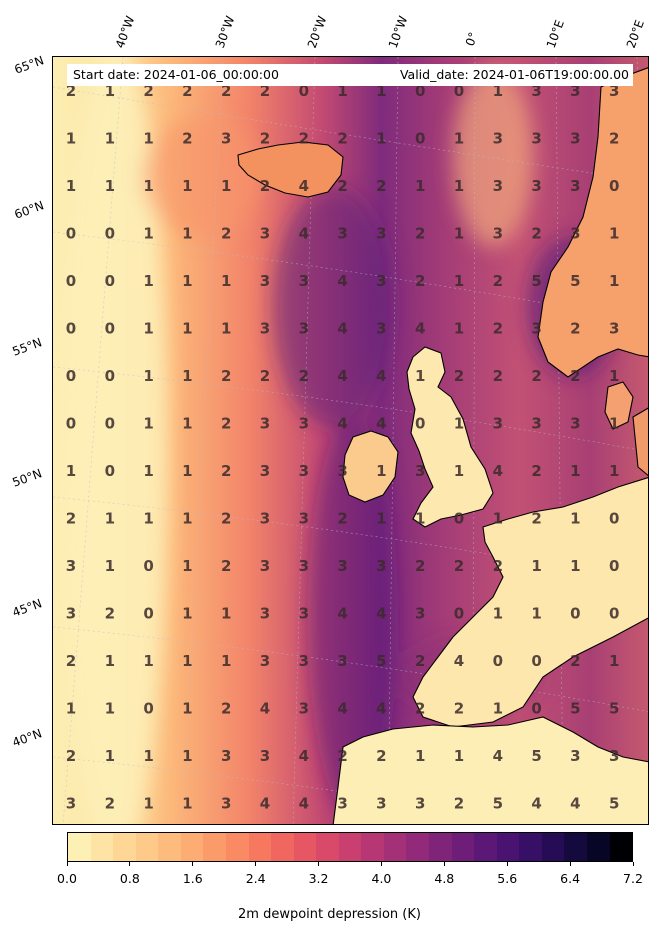 The image size is (659, 936). I want to click on ireland, so click(370, 466).